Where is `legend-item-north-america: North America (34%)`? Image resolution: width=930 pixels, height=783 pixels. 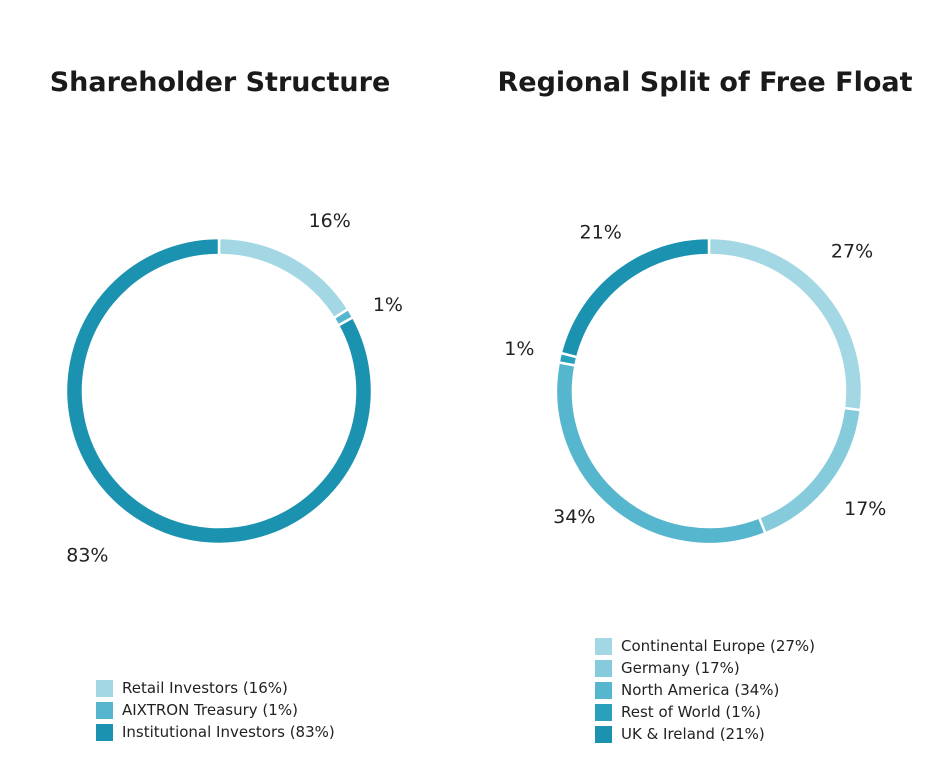
legend-item-north-america: North America (34%) is located at coordinates (705, 690).